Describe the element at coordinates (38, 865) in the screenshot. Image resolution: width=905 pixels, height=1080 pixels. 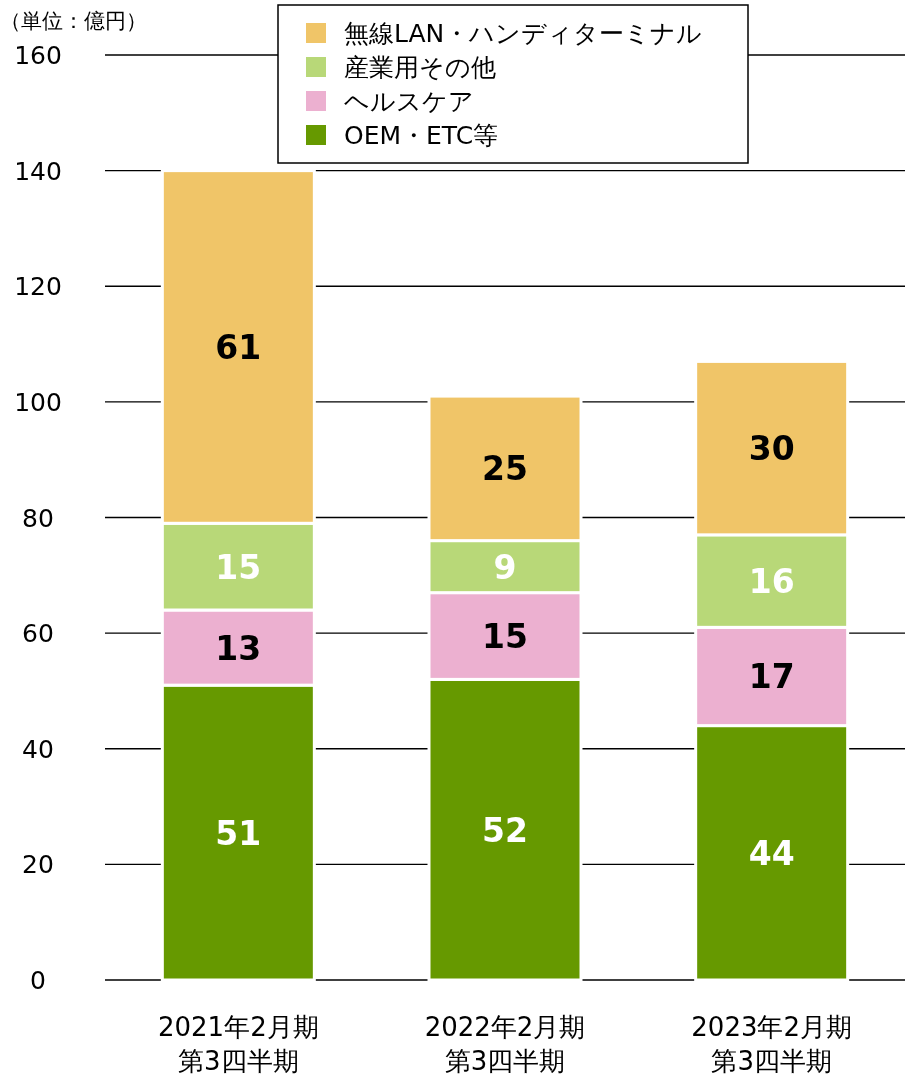
I see `y-tick-label: 20` at that location.